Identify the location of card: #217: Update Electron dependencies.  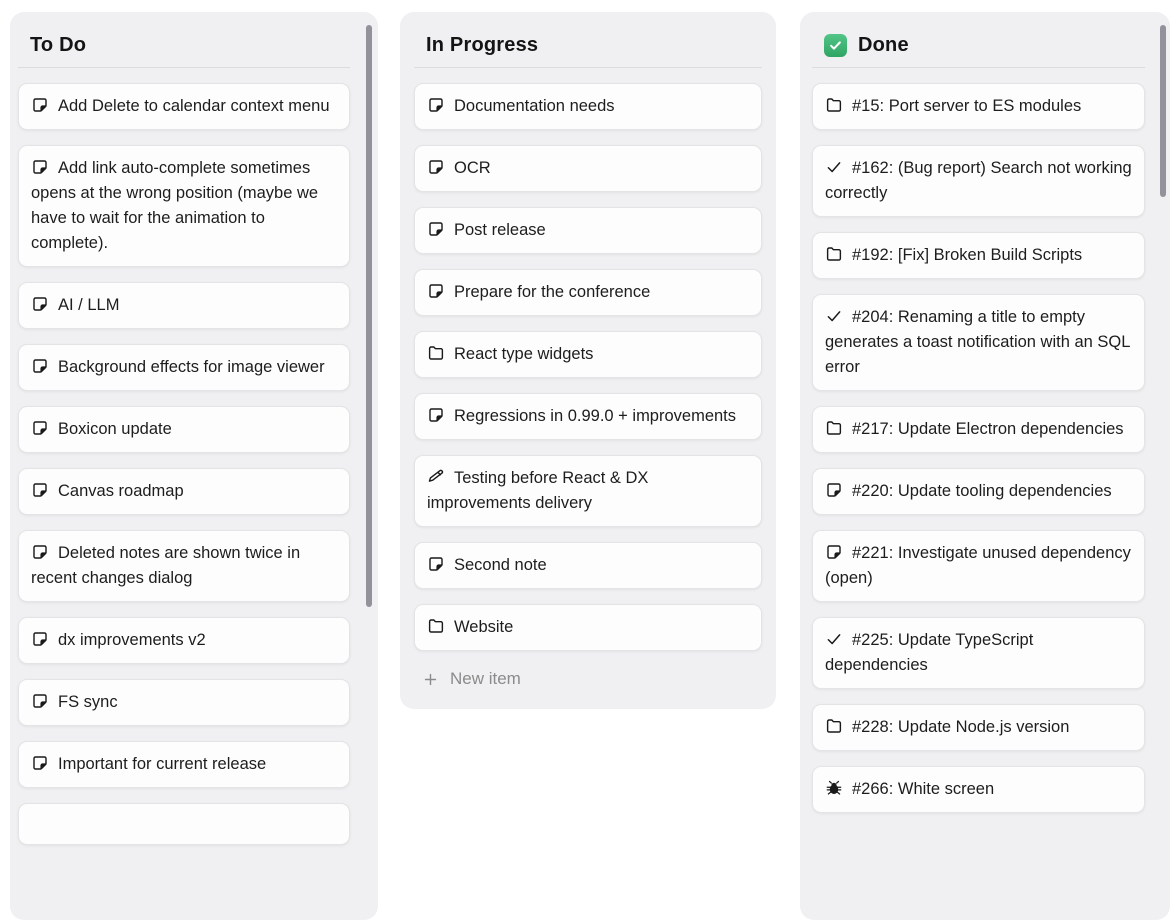
(978, 429).